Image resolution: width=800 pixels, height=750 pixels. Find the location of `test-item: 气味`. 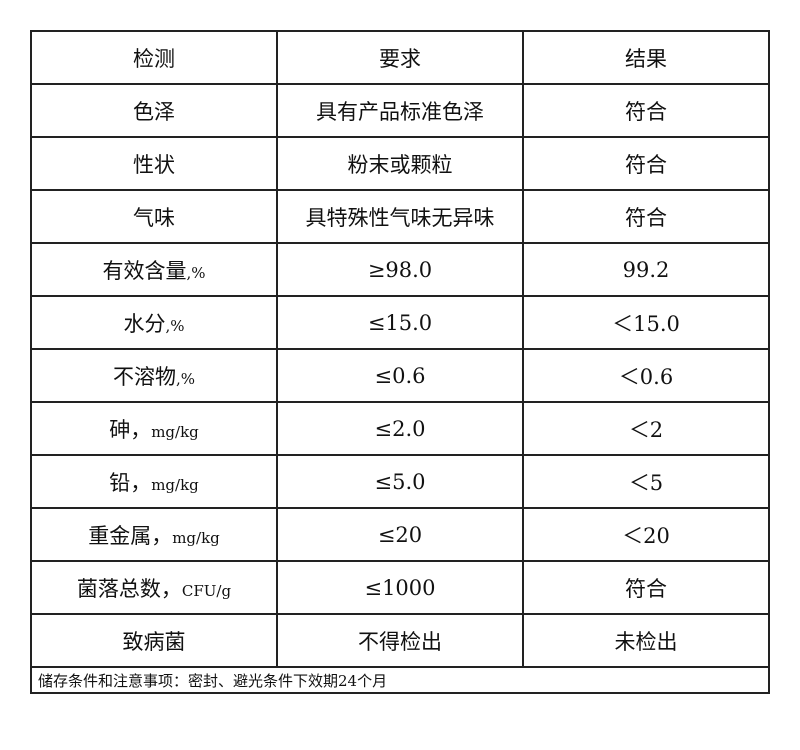

test-item: 气味 is located at coordinates (154, 216).